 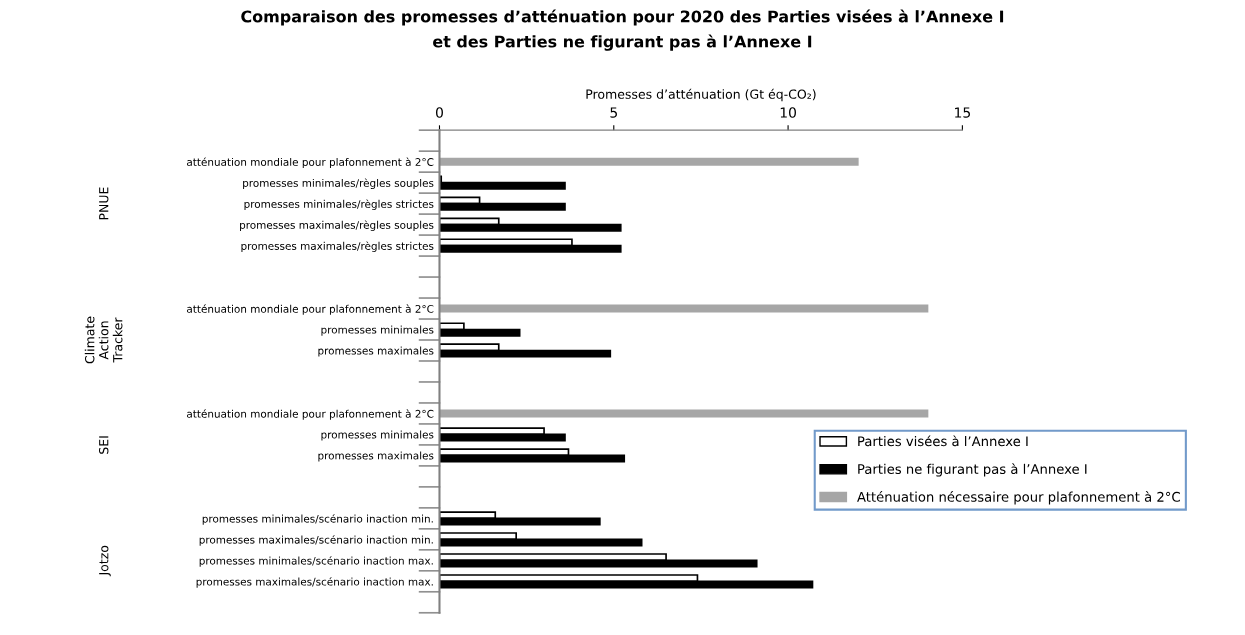 I want to click on x-tick-label: 5, so click(x=613, y=112).